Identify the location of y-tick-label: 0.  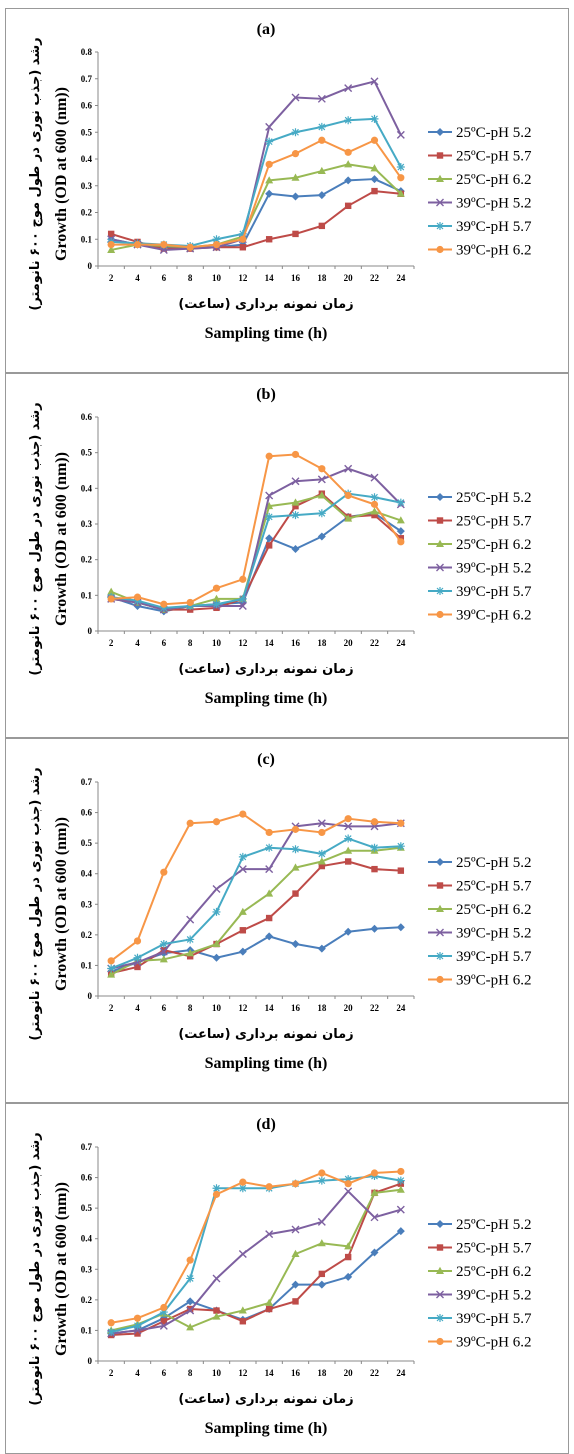
(90, 266).